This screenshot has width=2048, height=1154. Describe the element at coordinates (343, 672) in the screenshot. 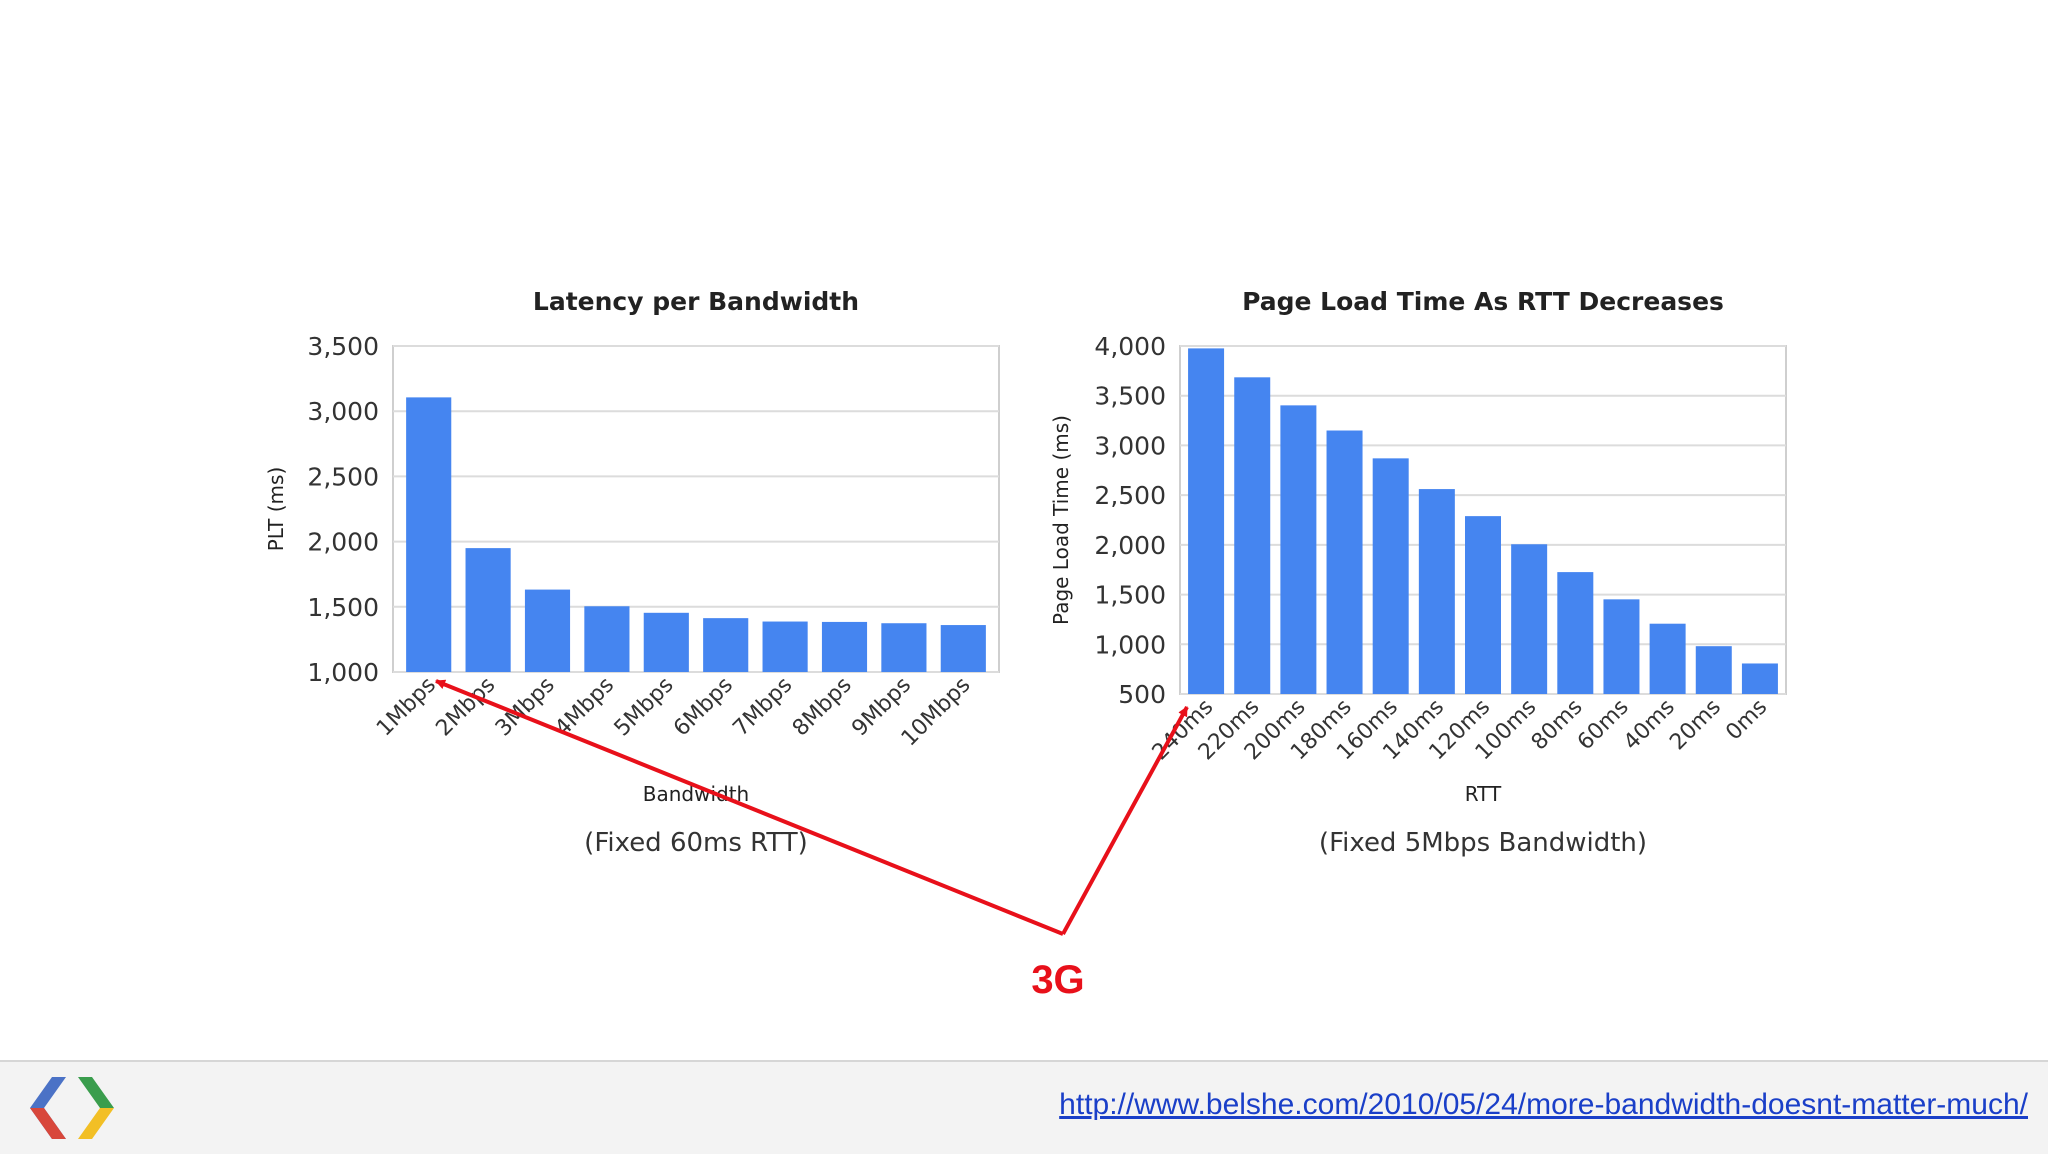

I see `left-y-tick-label: 1,000` at that location.